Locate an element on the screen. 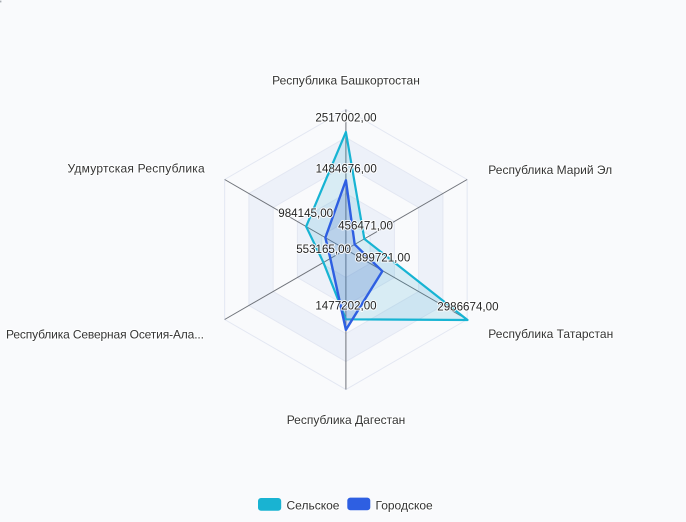 The image size is (686, 522). svg-text: 2517002,00 is located at coordinates (345, 118).